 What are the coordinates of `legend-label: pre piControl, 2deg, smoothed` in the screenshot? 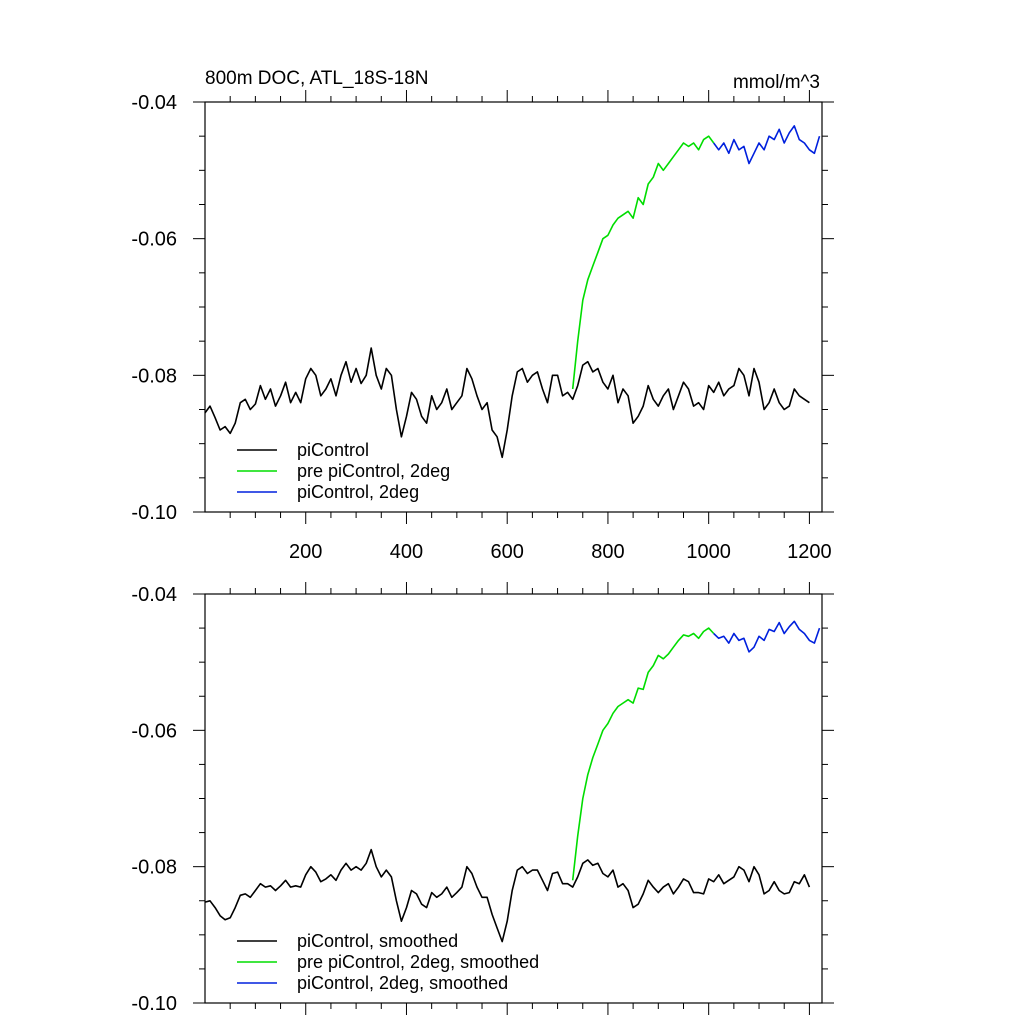 It's located at (418, 962).